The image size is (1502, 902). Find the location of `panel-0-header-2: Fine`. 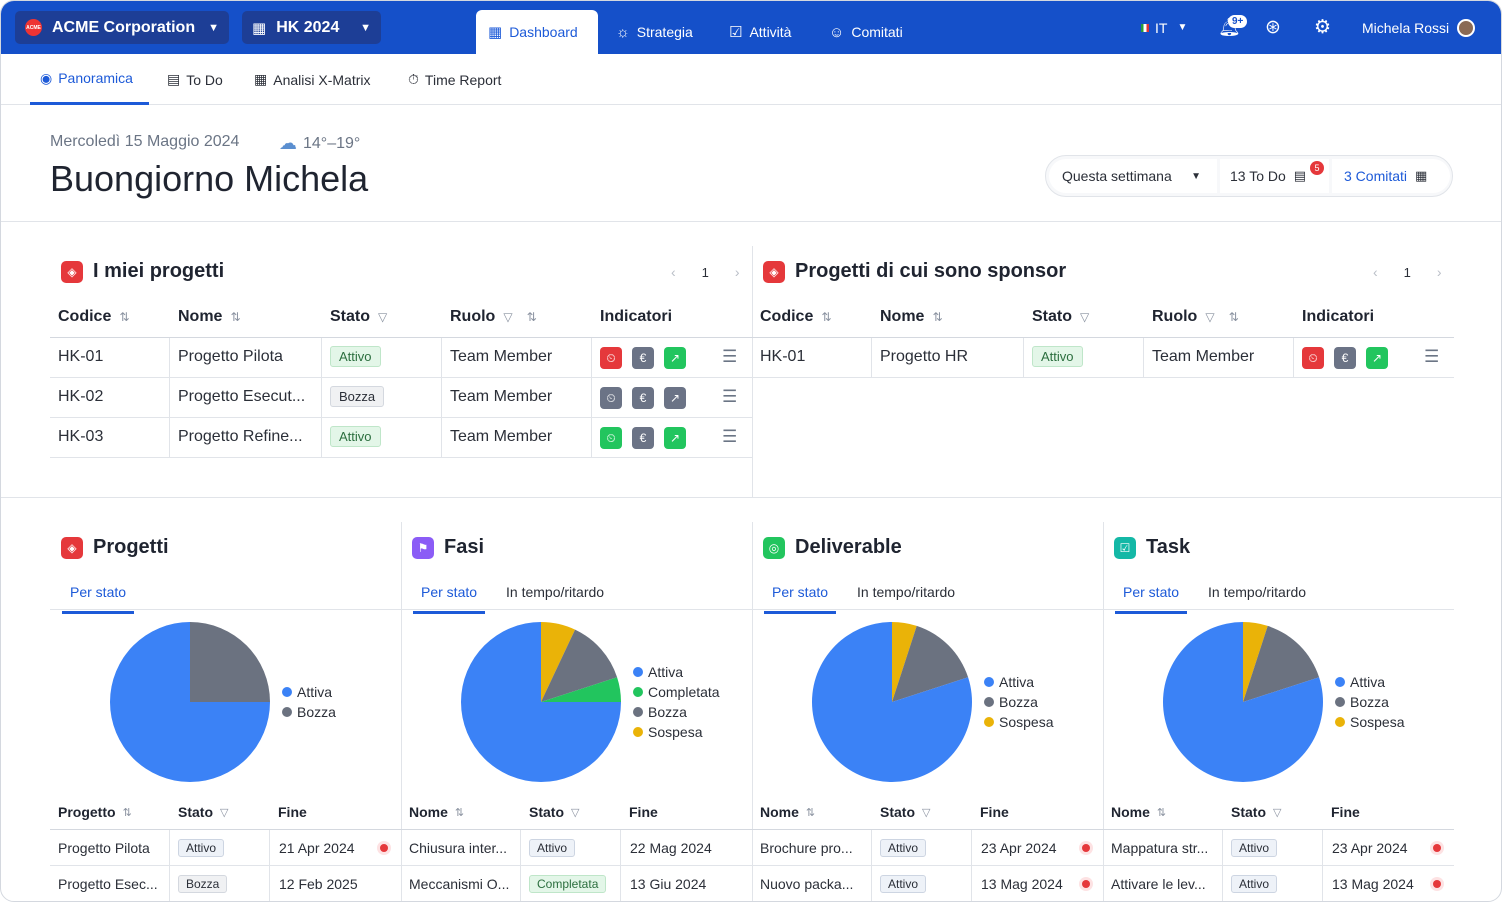

panel-0-header-2: Fine is located at coordinates (292, 812).